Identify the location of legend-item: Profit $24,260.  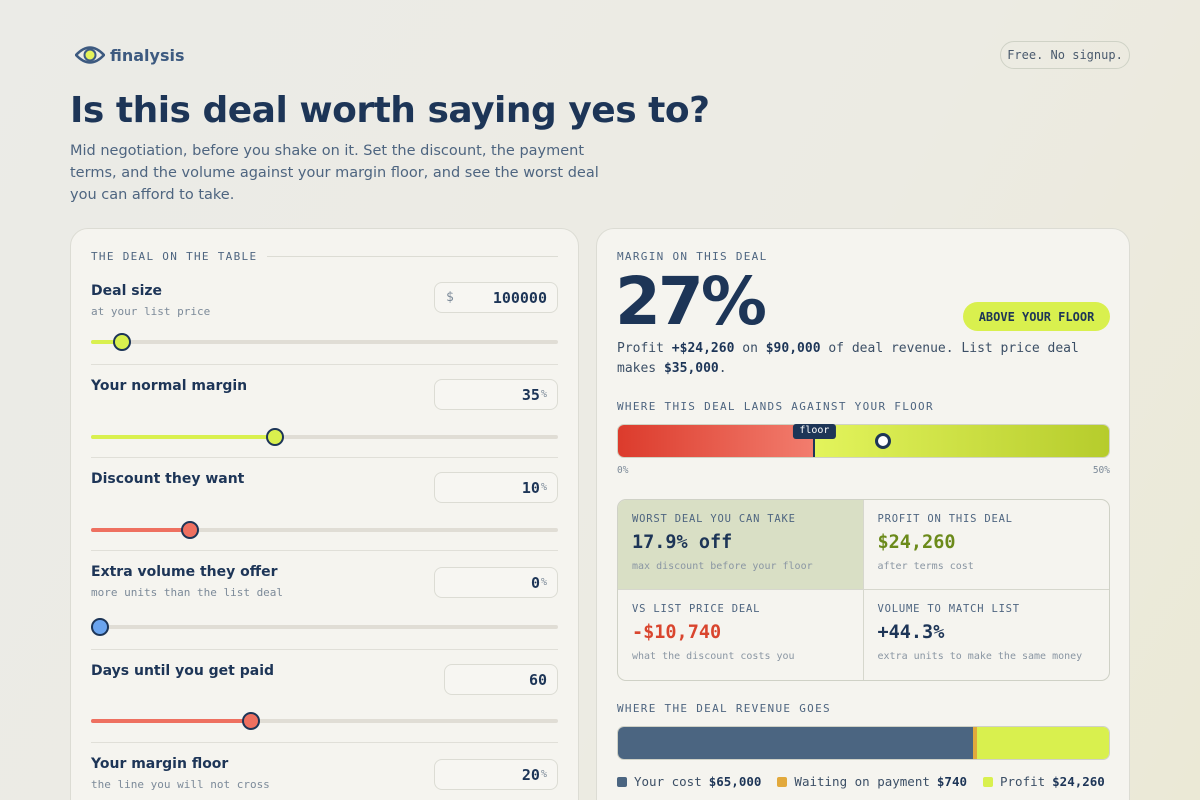
(1044, 781).